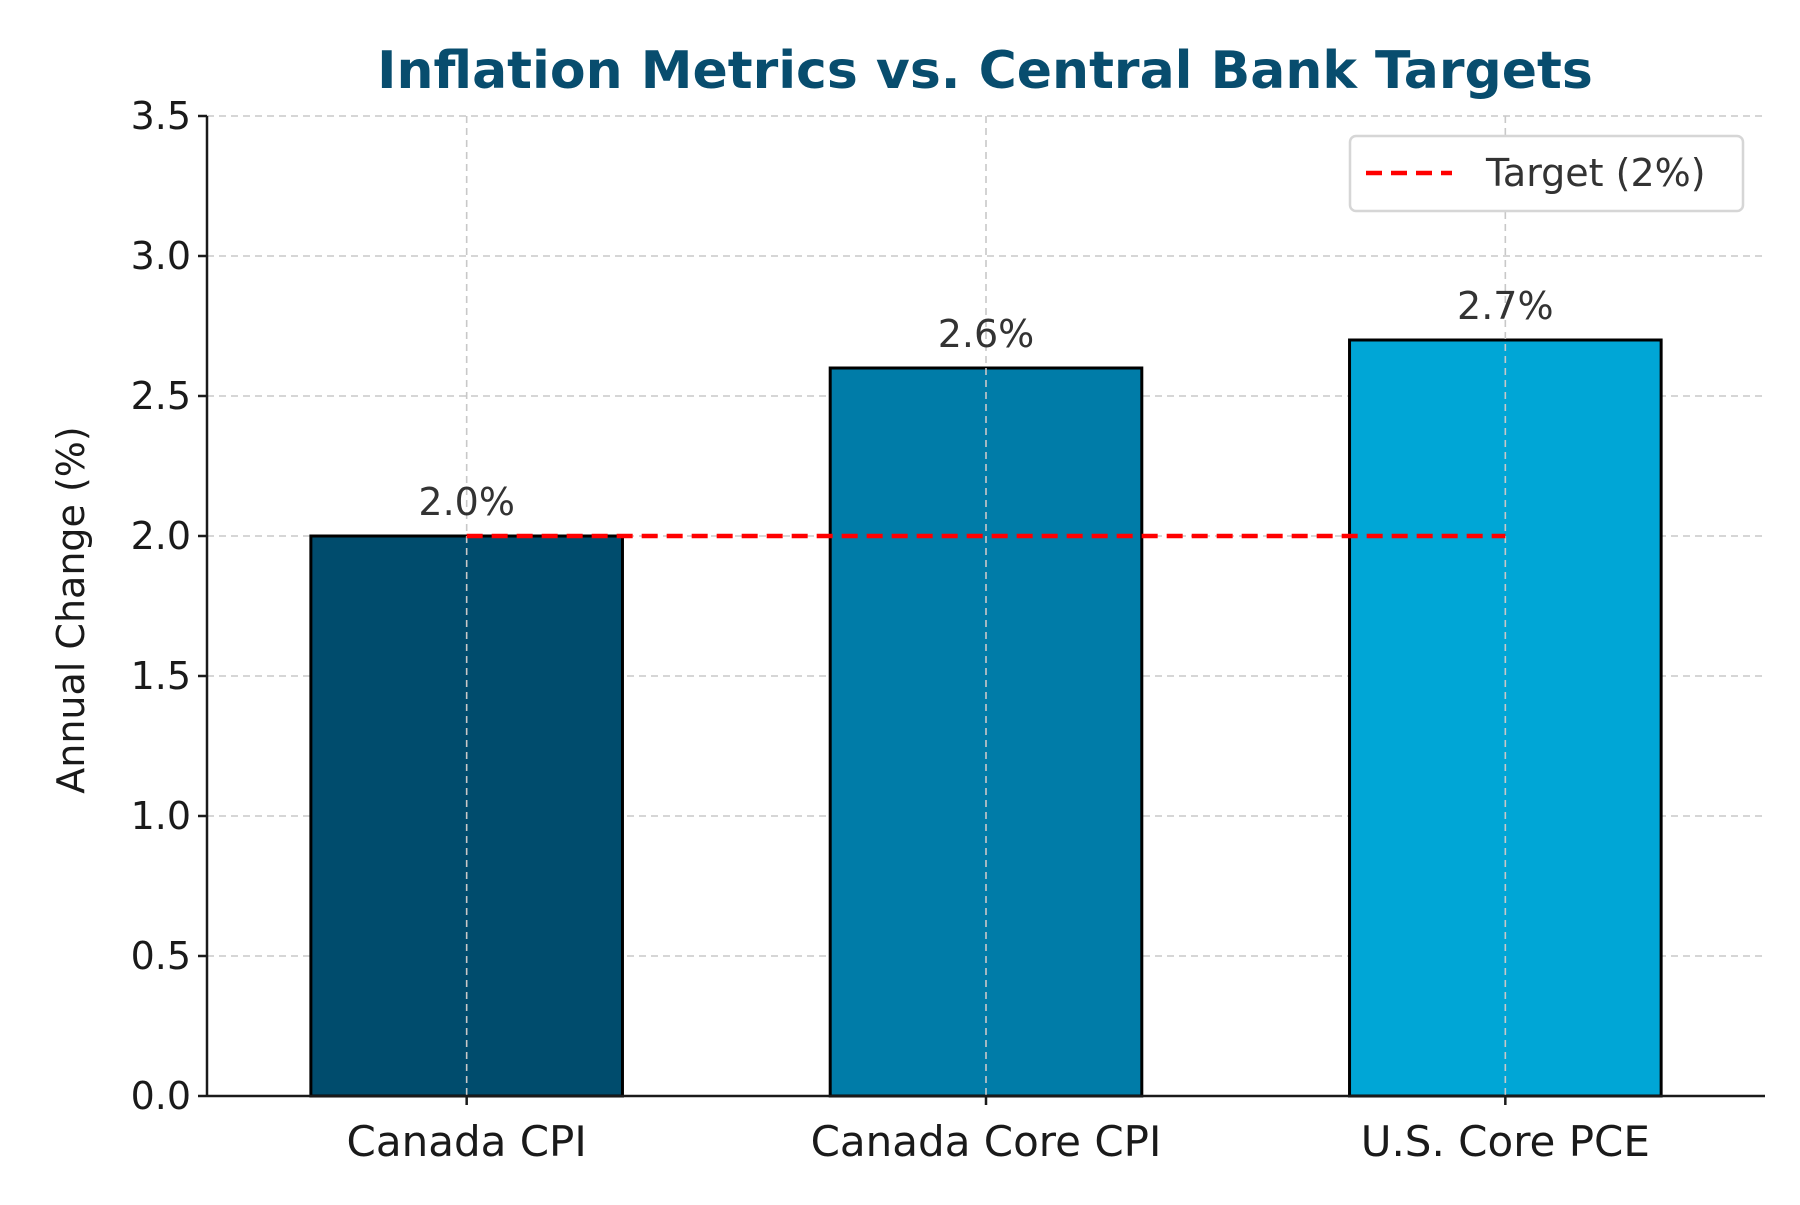  What do you see at coordinates (1505, 306) in the screenshot?
I see `bar-data-label: 2.7%` at bounding box center [1505, 306].